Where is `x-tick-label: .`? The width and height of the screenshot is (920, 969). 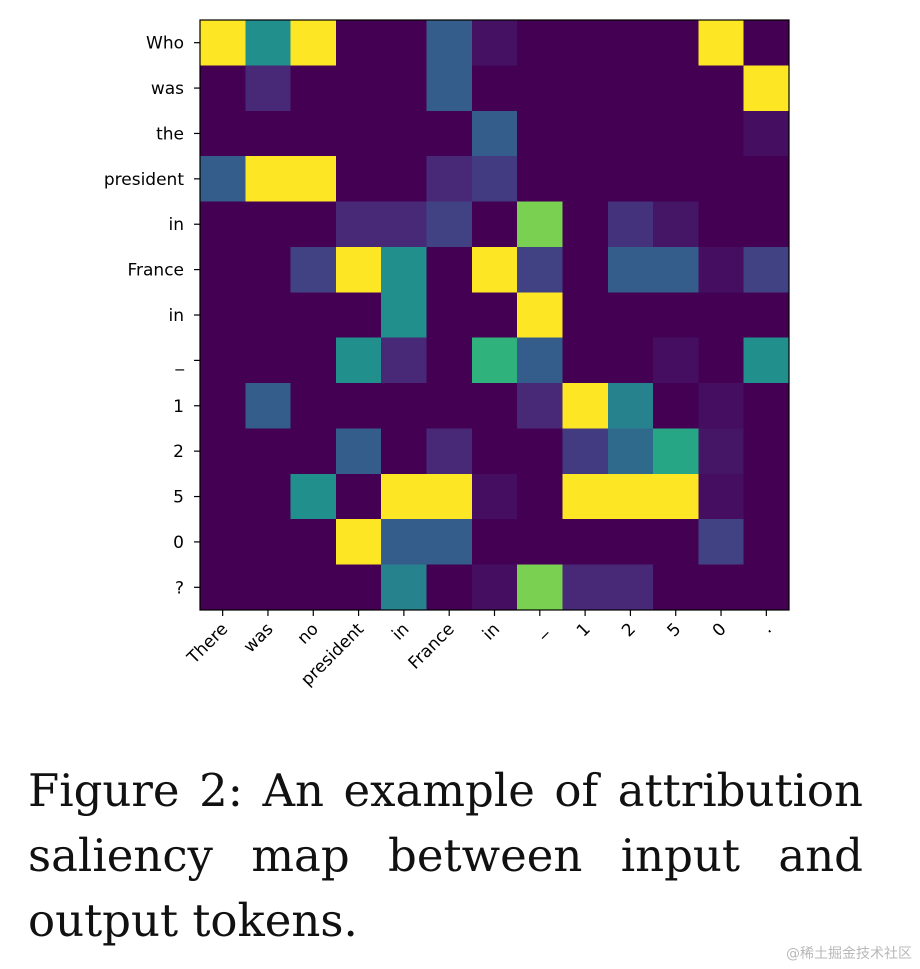 x-tick-label: . is located at coordinates (767, 628).